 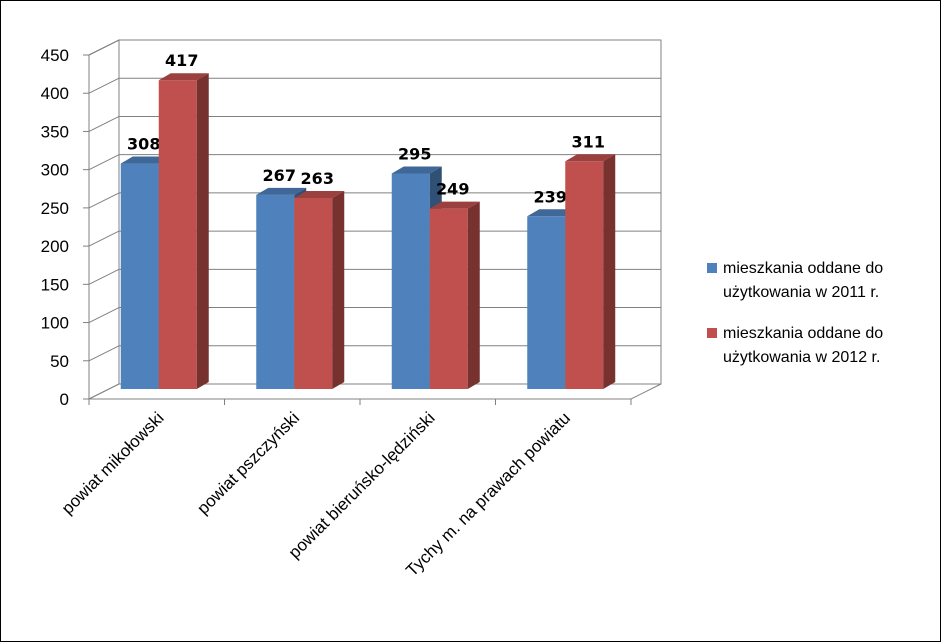 I want to click on y-tick-label: 250, so click(x=55, y=208).